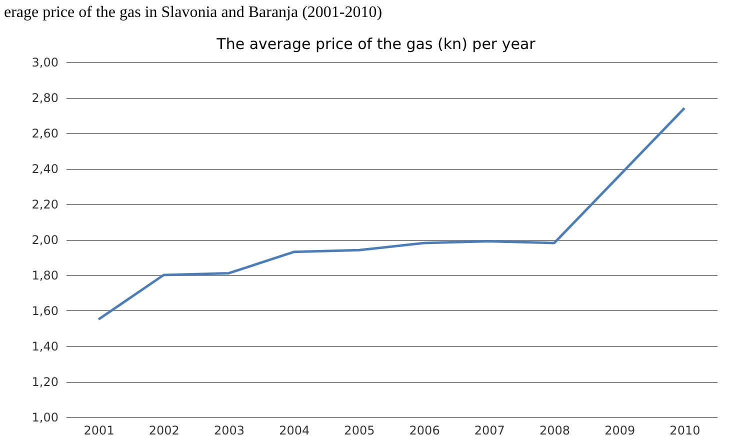 The image size is (733, 446). What do you see at coordinates (359, 431) in the screenshot?
I see `x-tick-label: 2005` at bounding box center [359, 431].